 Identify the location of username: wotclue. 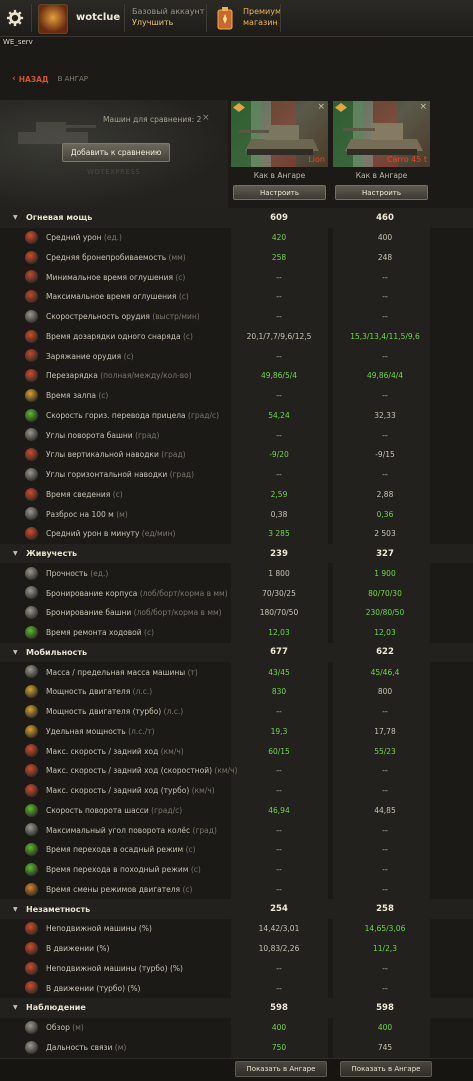
(98, 17).